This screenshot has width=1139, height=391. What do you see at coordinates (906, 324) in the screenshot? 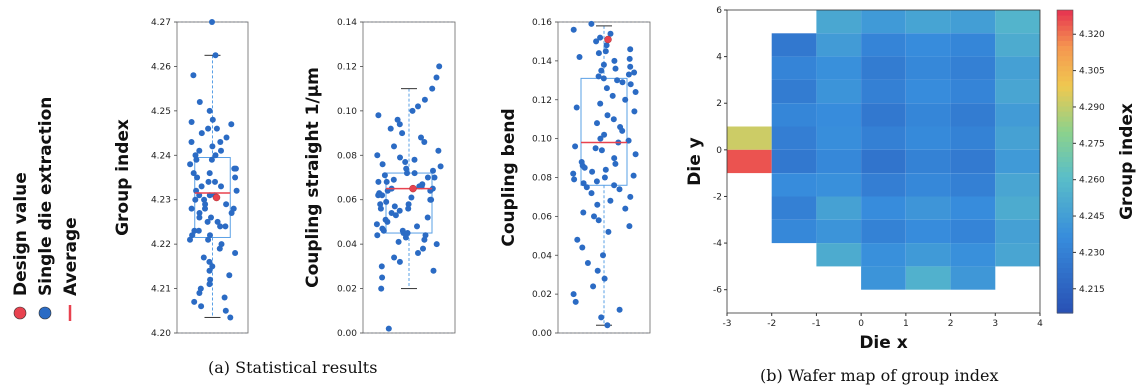
I see `x-tick-label: 1` at bounding box center [906, 324].